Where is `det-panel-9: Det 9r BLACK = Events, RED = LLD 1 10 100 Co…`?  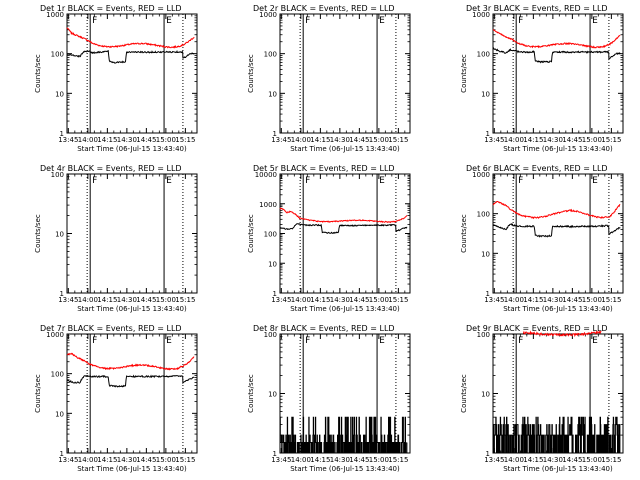
det-panel-9: Det 9r BLACK = Events, RED = LLD 1 10 100 Co… is located at coordinates (542, 398).